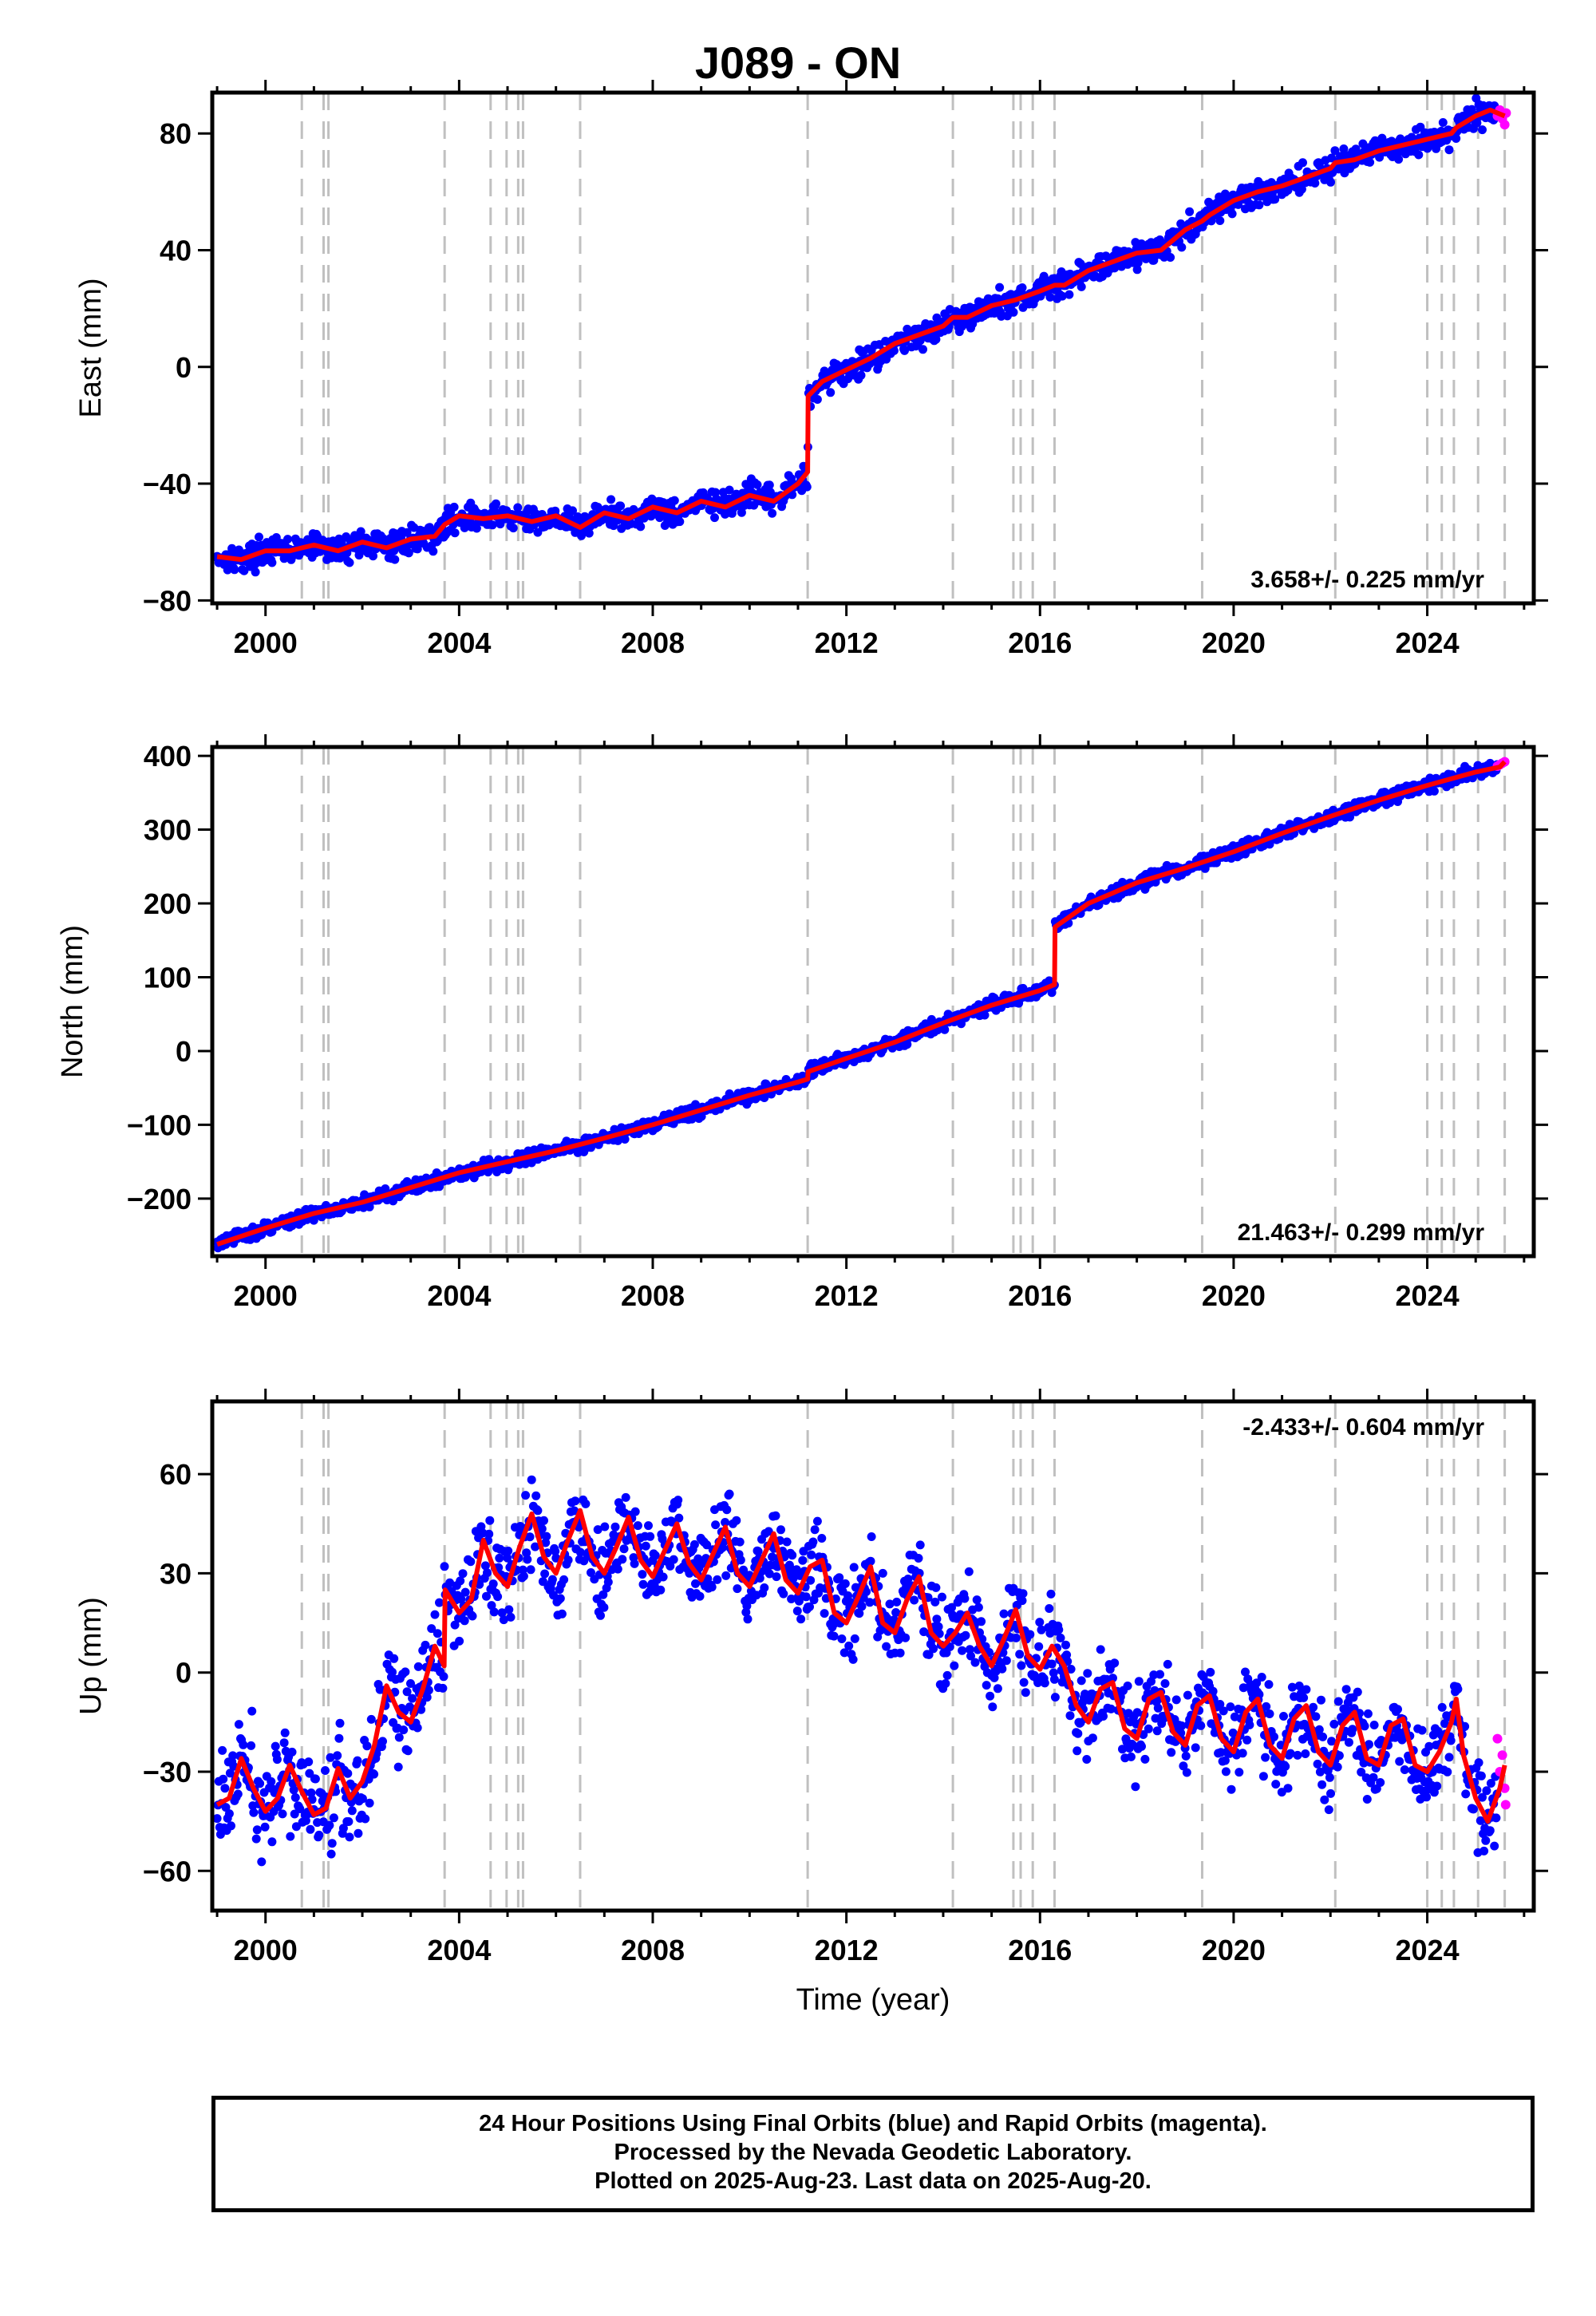  What do you see at coordinates (1428, 1295) in the screenshot?
I see `x-tick-label: 2024` at bounding box center [1428, 1295].